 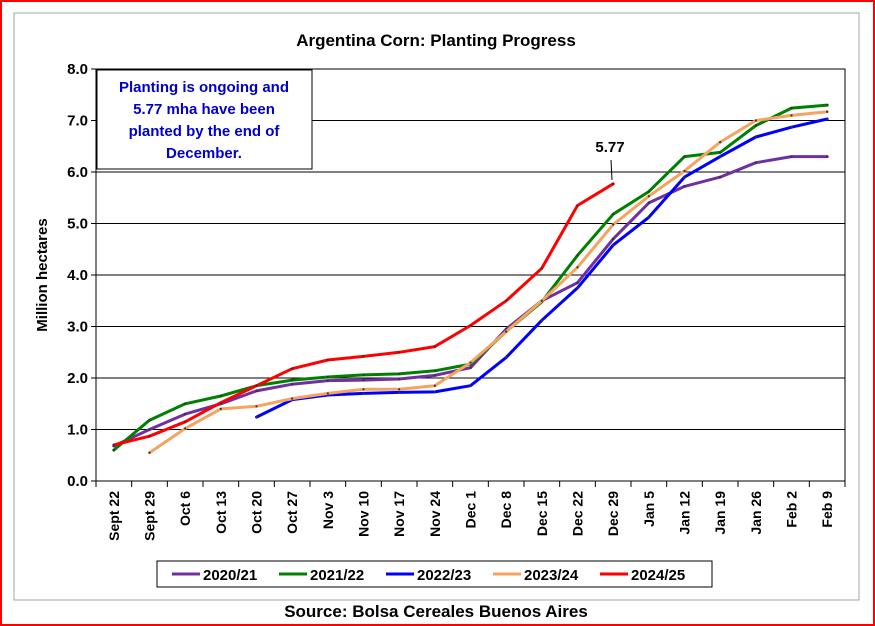 What do you see at coordinates (435, 514) in the screenshot?
I see `x-tick-label: Nov 24` at bounding box center [435, 514].